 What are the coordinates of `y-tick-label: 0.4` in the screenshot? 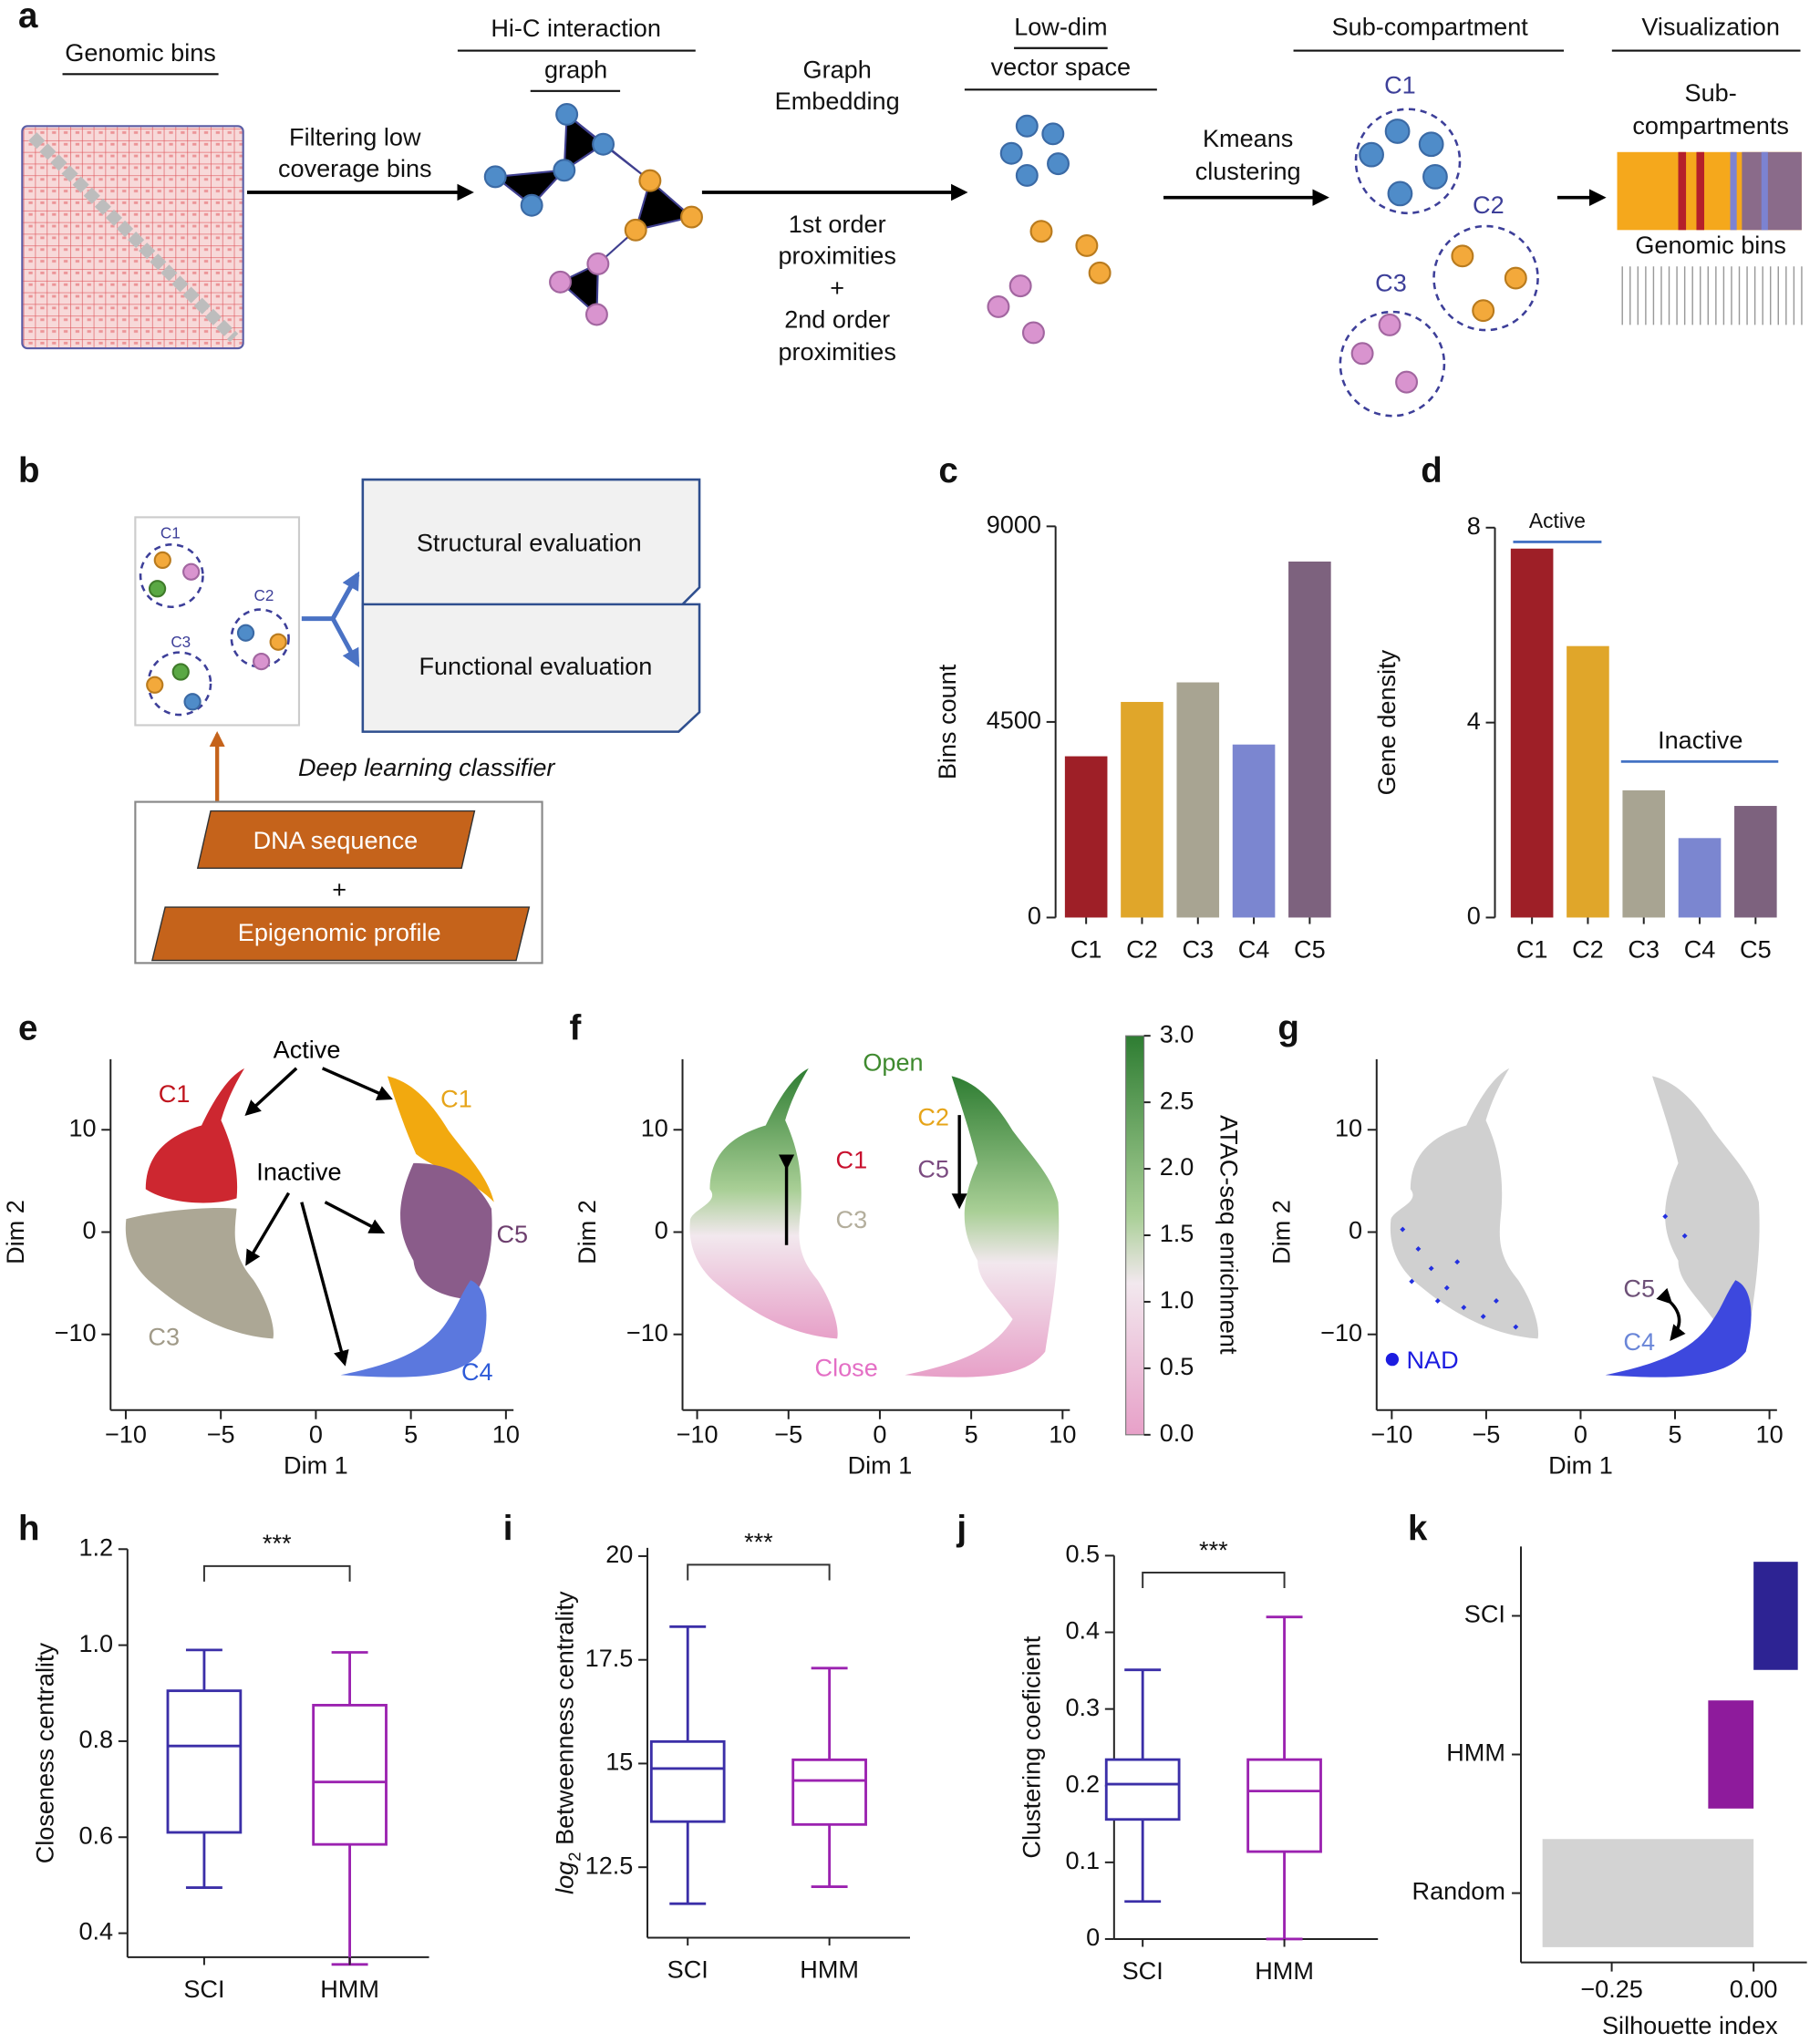 It's located at (95, 1931).